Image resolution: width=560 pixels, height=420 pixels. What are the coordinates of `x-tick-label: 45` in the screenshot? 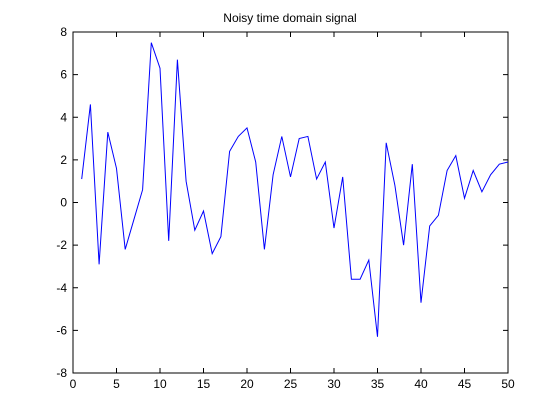 It's located at (465, 384).